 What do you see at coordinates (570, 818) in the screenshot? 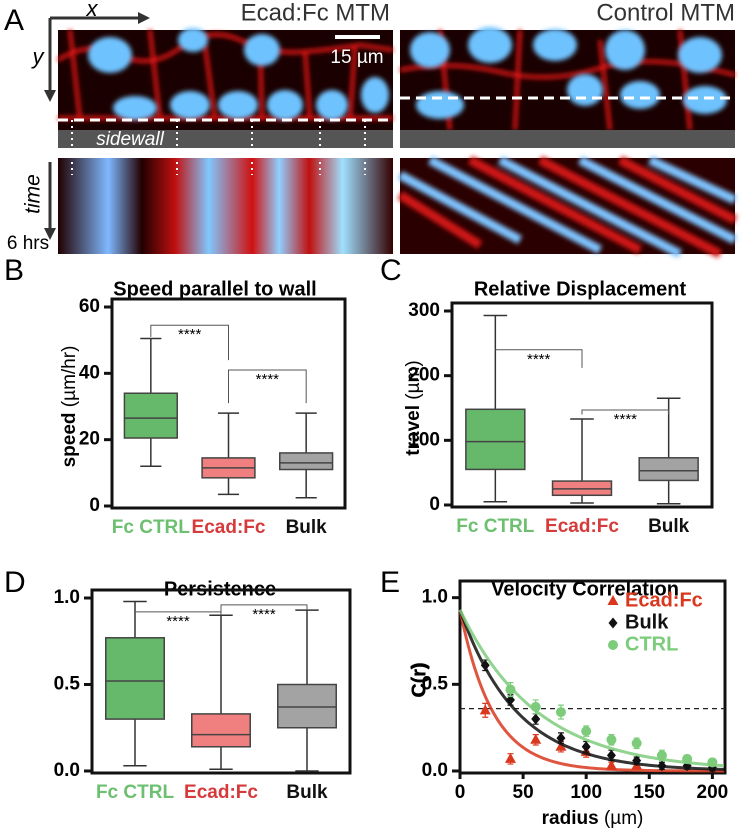
I see `x-axis-title: radius` at bounding box center [570, 818].